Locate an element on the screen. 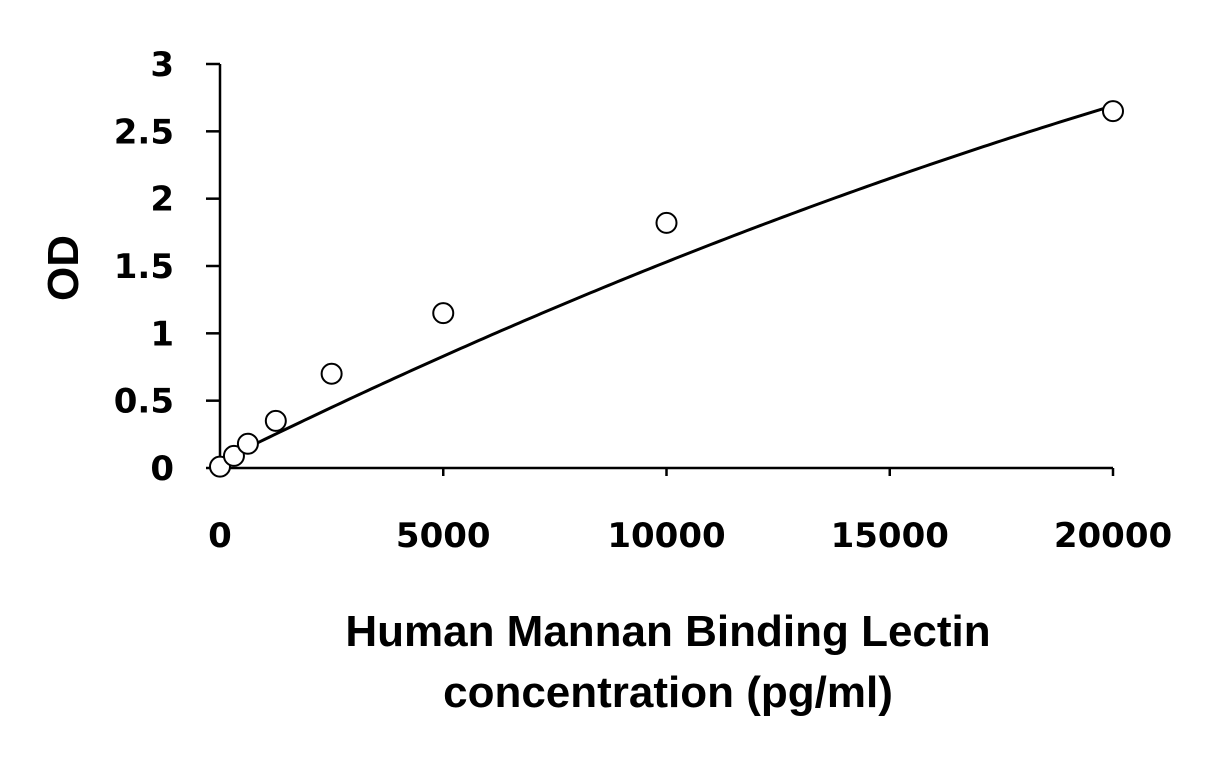 This screenshot has width=1219, height=757. x-axis-ticks: 0 5000 10000 15000 20000 is located at coordinates (690, 512).